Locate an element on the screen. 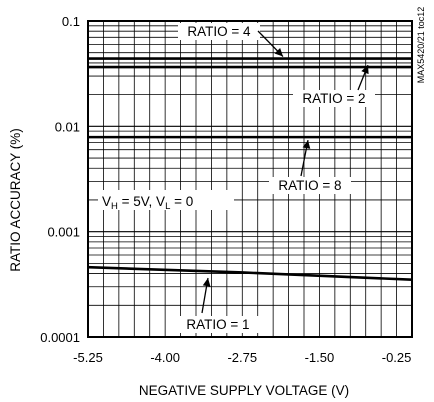  x-tick-label: -2.75 is located at coordinates (242, 357).